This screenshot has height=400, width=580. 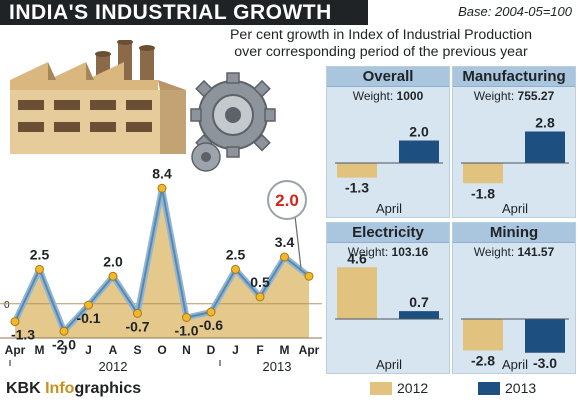 What do you see at coordinates (515, 165) in the screenshot?
I see `bar-chart-manufacturing: -1.8 2.8 April` at bounding box center [515, 165].